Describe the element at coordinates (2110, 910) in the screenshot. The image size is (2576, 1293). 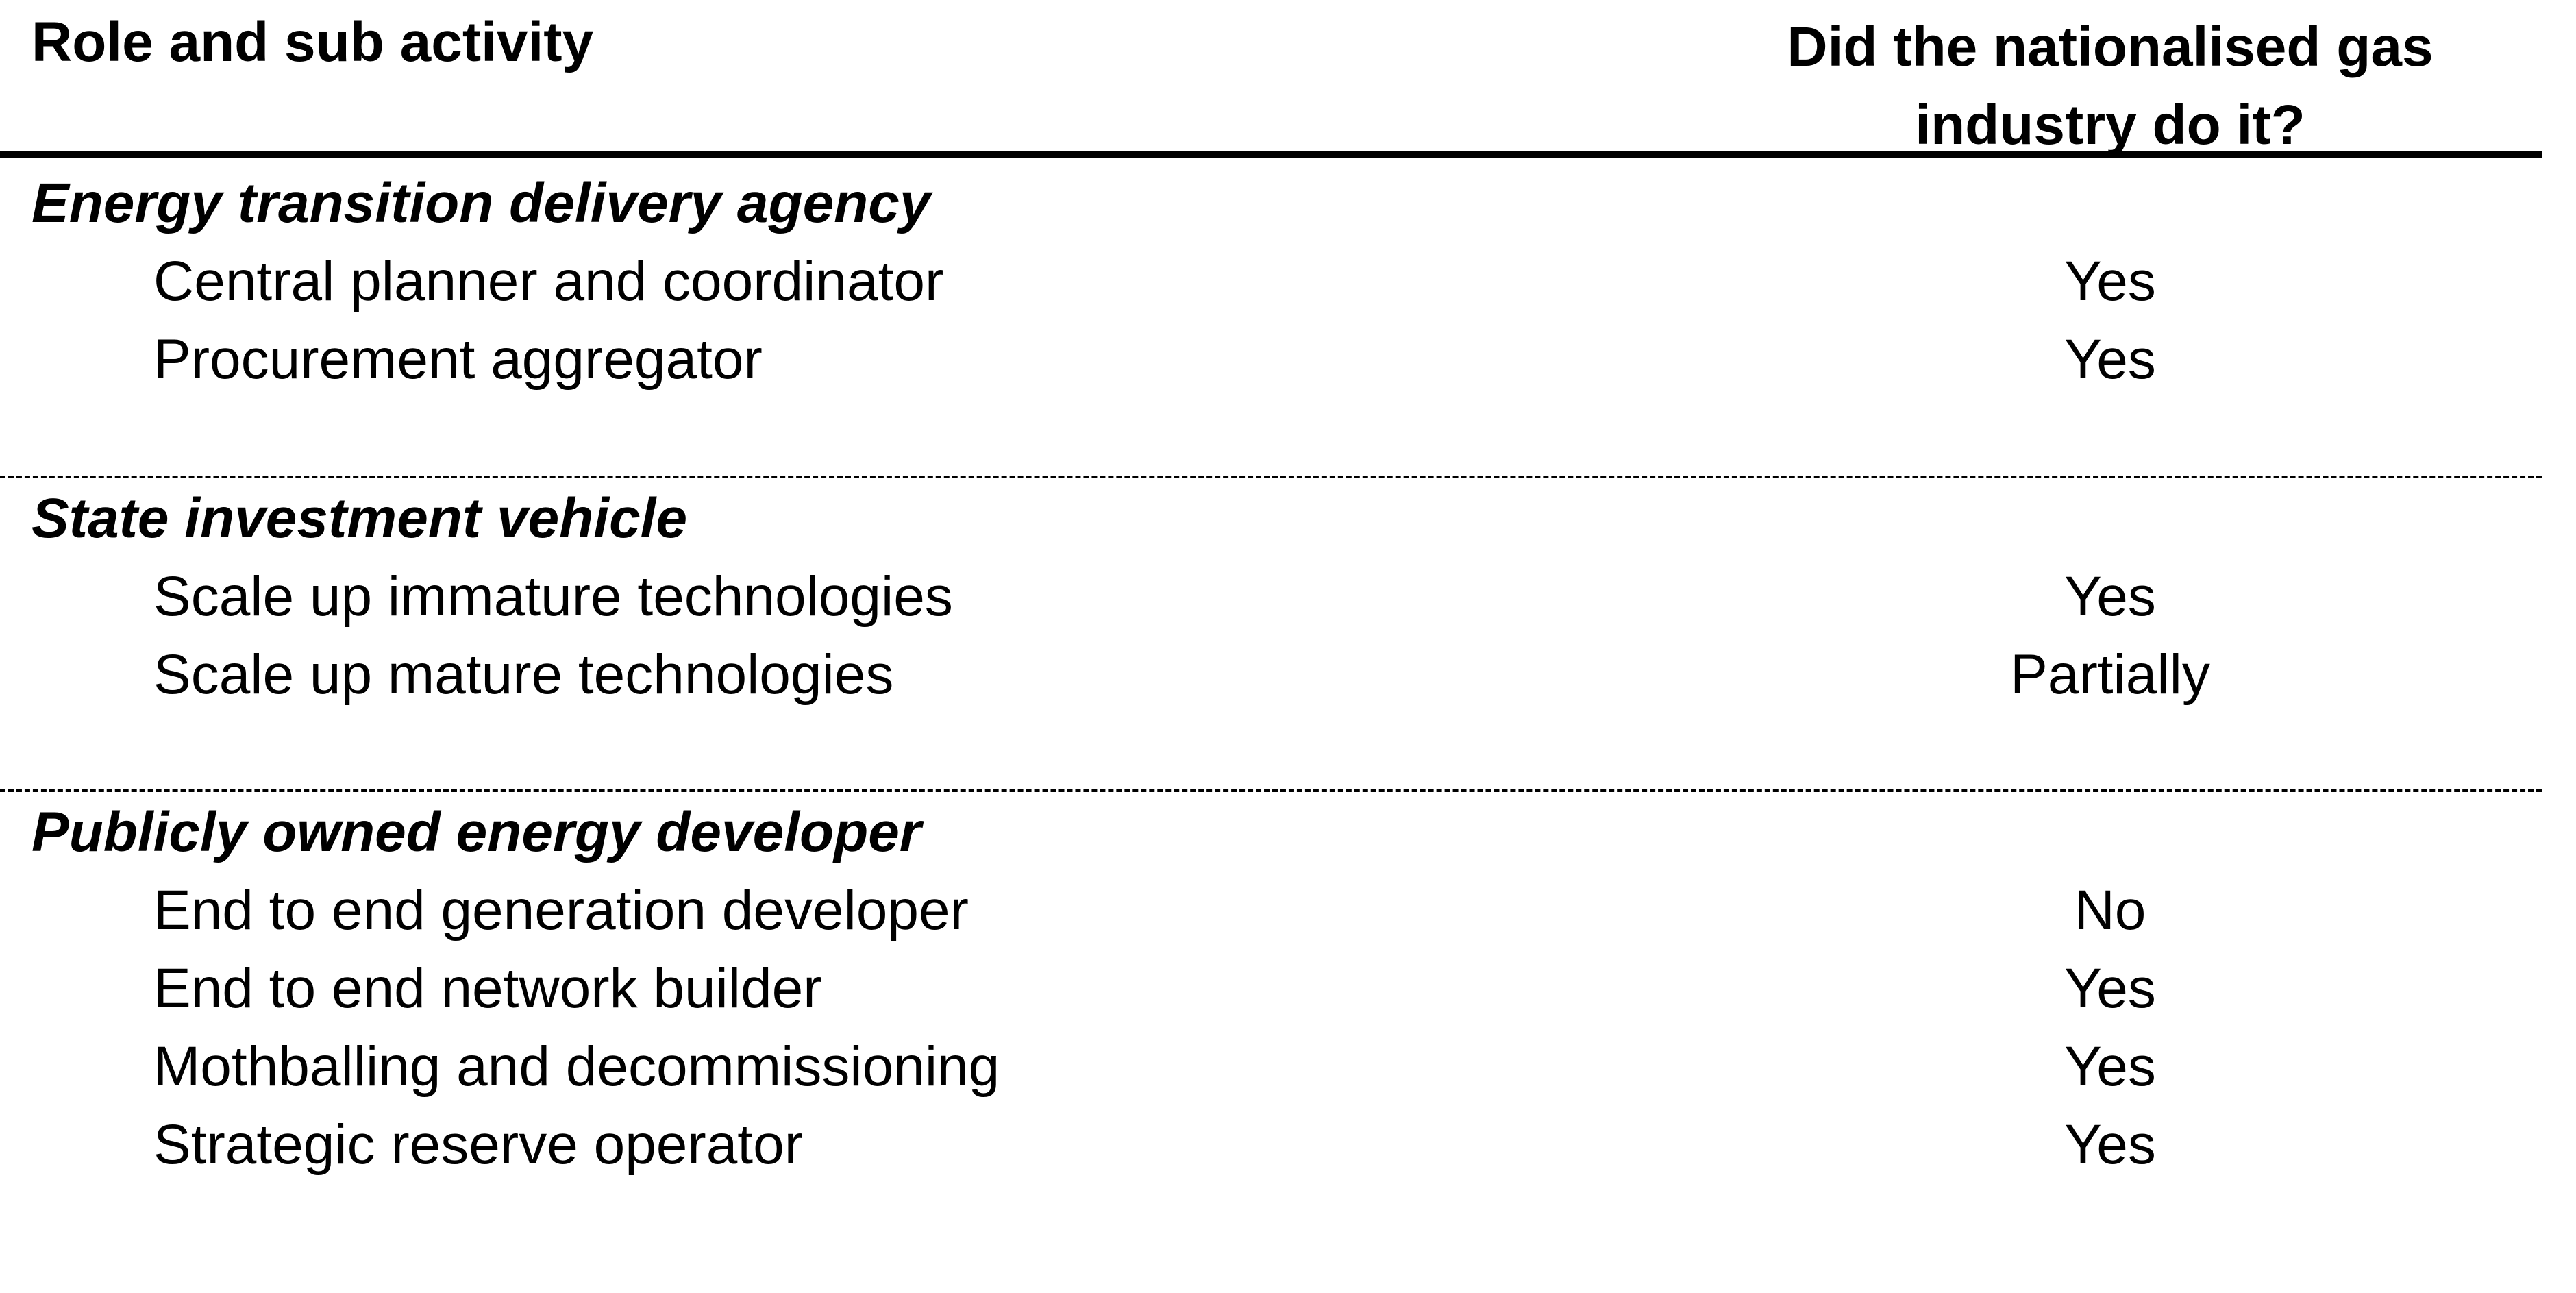
I see `row-answer: No` at that location.